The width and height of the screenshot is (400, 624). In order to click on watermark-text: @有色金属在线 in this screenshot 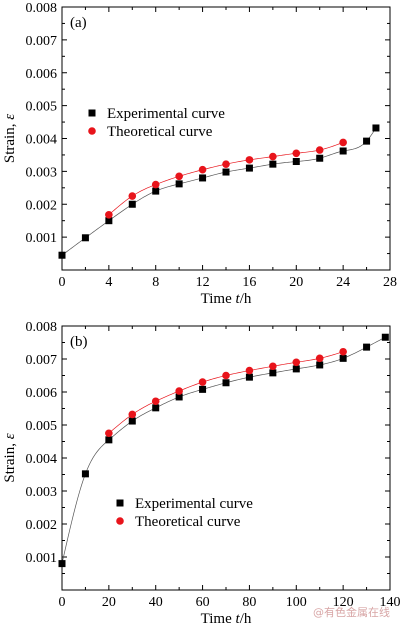, I will do `click(351, 612)`.